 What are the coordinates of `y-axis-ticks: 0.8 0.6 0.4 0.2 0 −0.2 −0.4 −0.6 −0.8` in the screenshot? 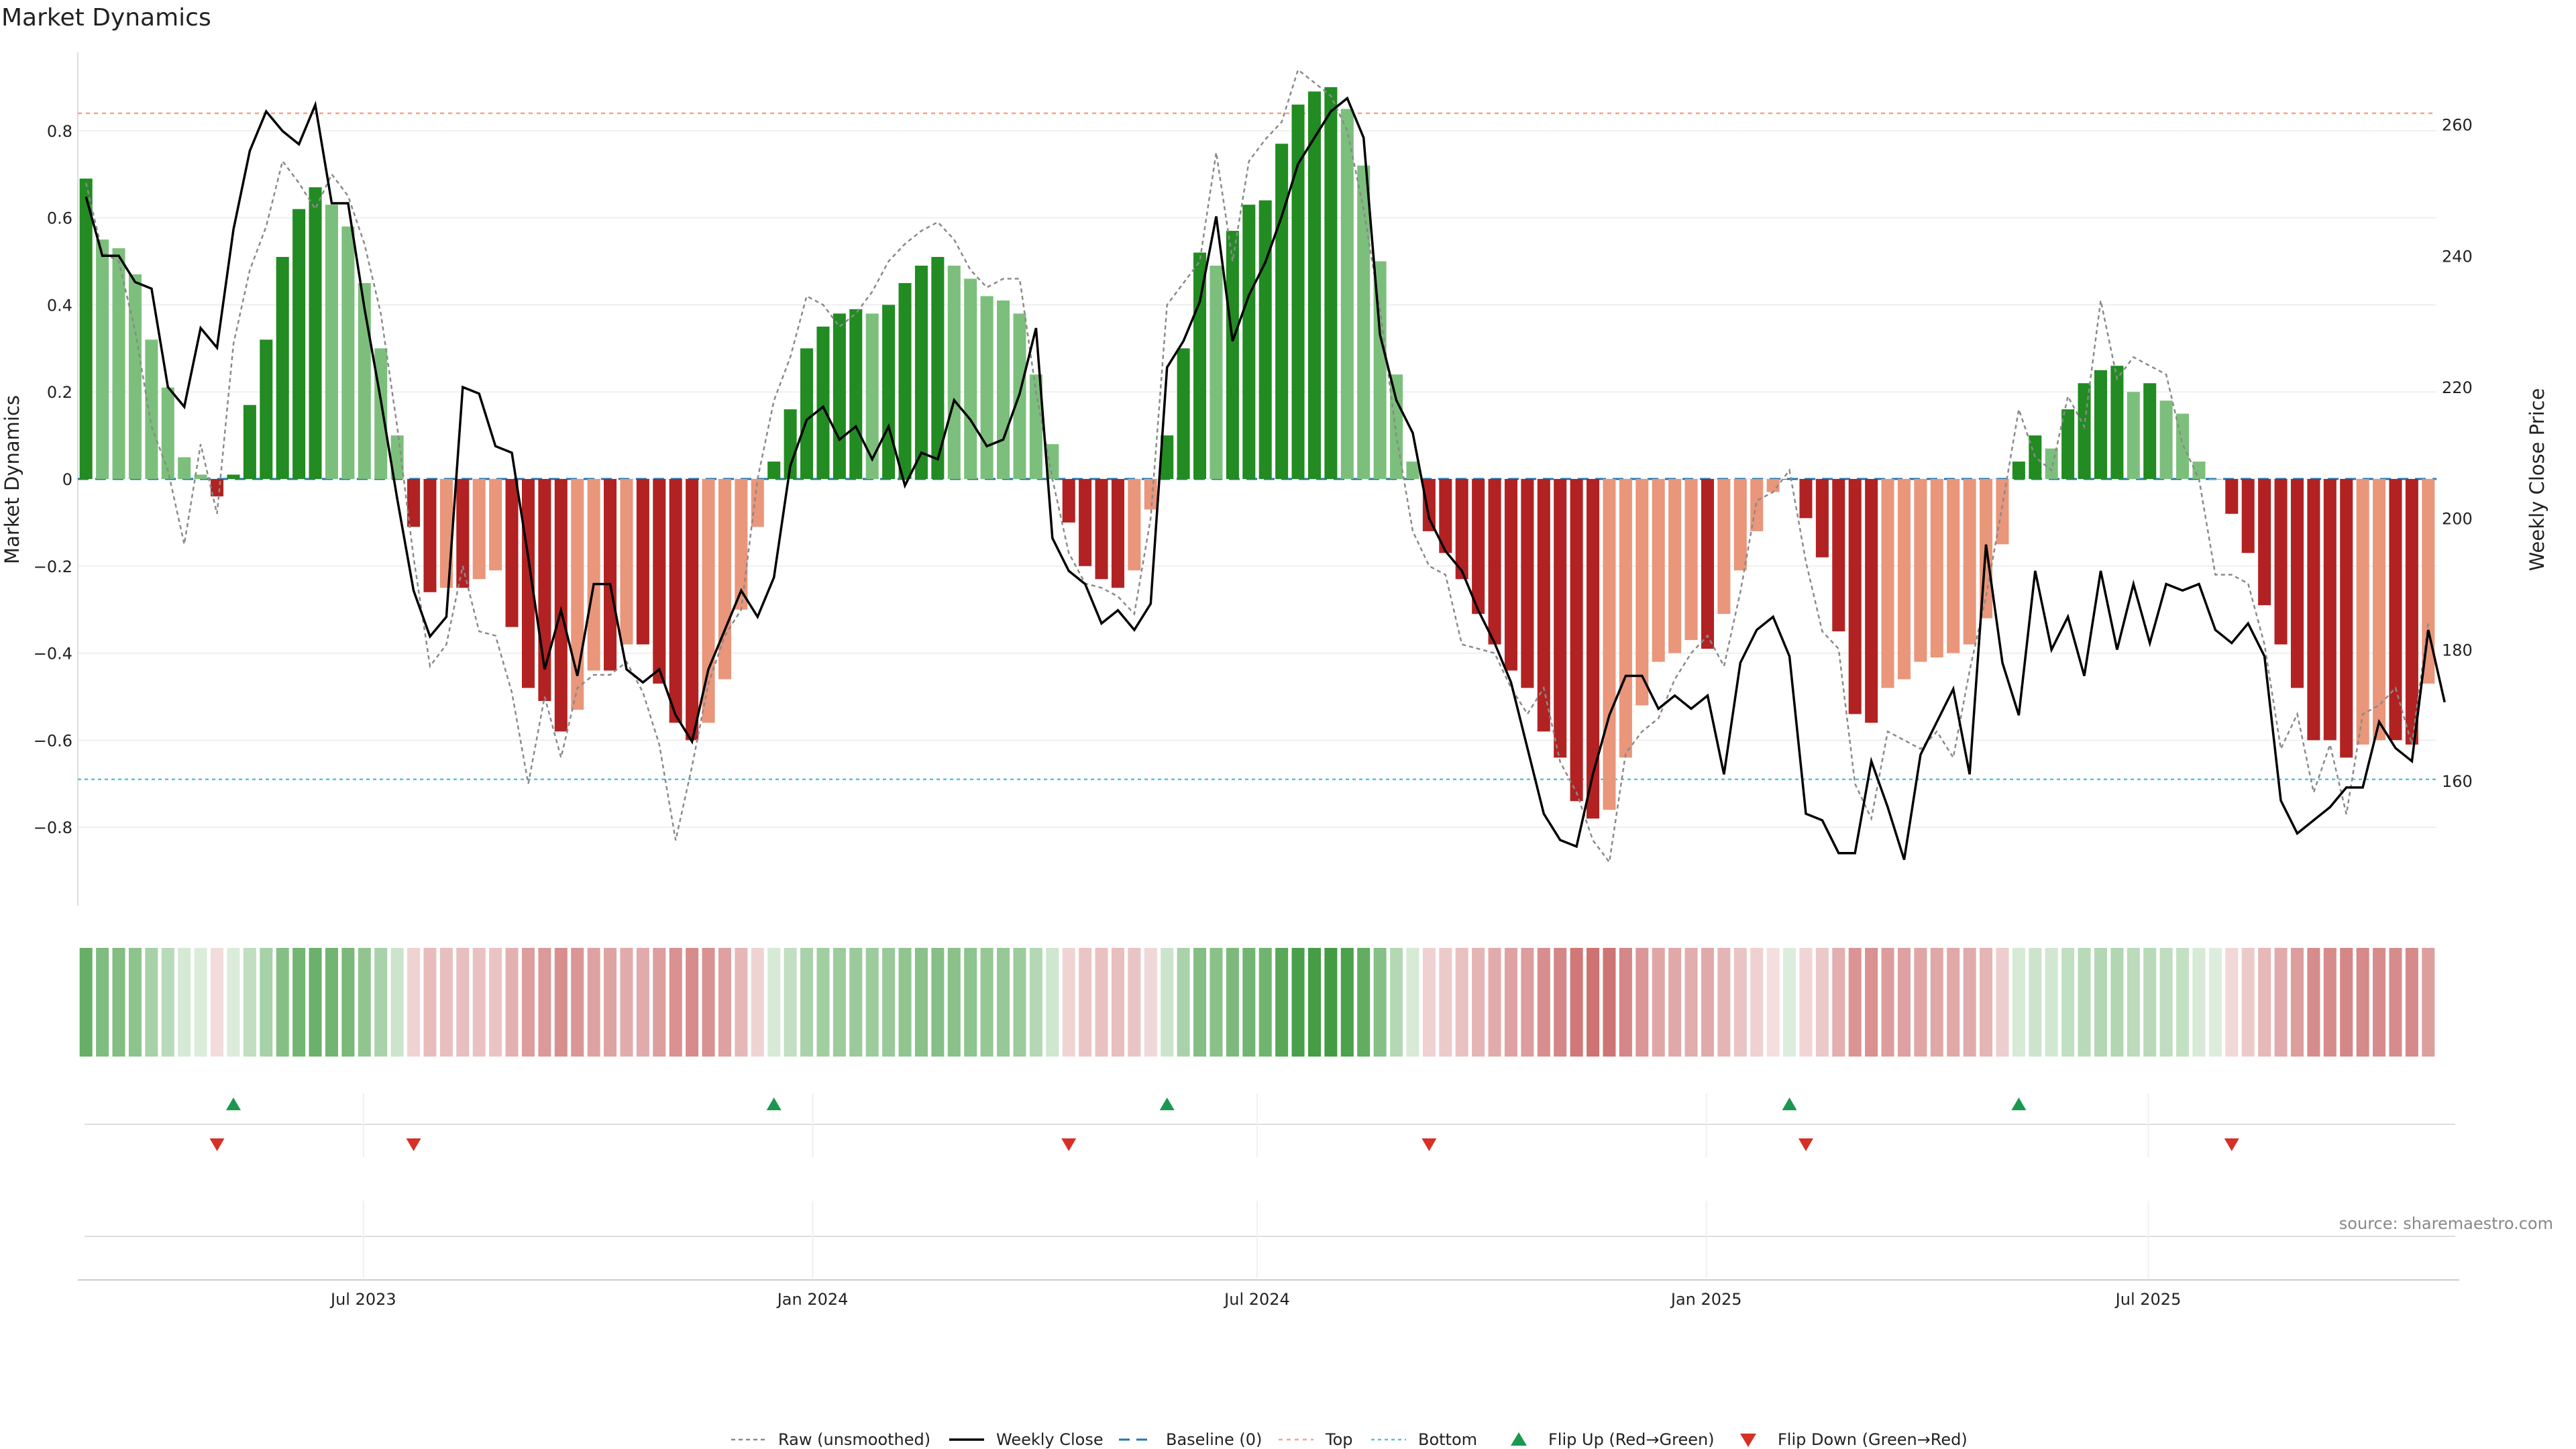 It's located at (53, 479).